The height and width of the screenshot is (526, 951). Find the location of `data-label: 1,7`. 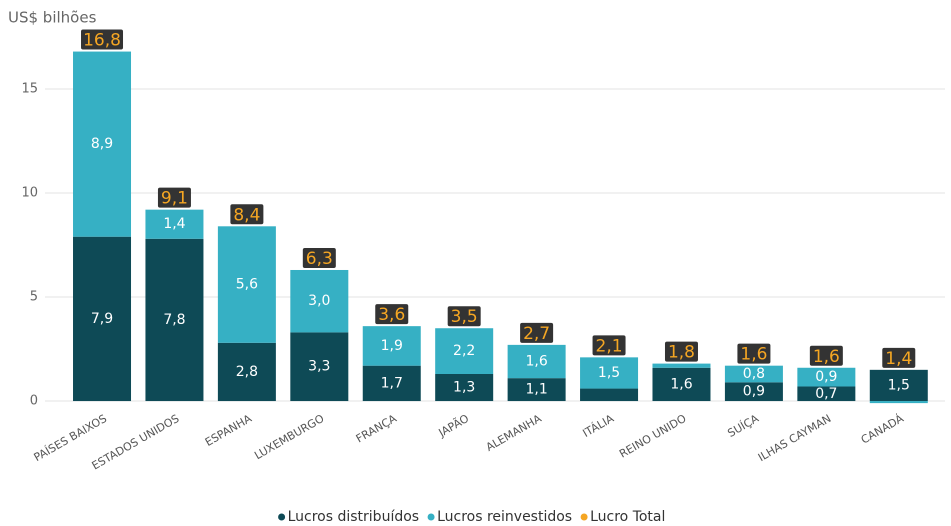

data-label: 1,7 is located at coordinates (392, 383).